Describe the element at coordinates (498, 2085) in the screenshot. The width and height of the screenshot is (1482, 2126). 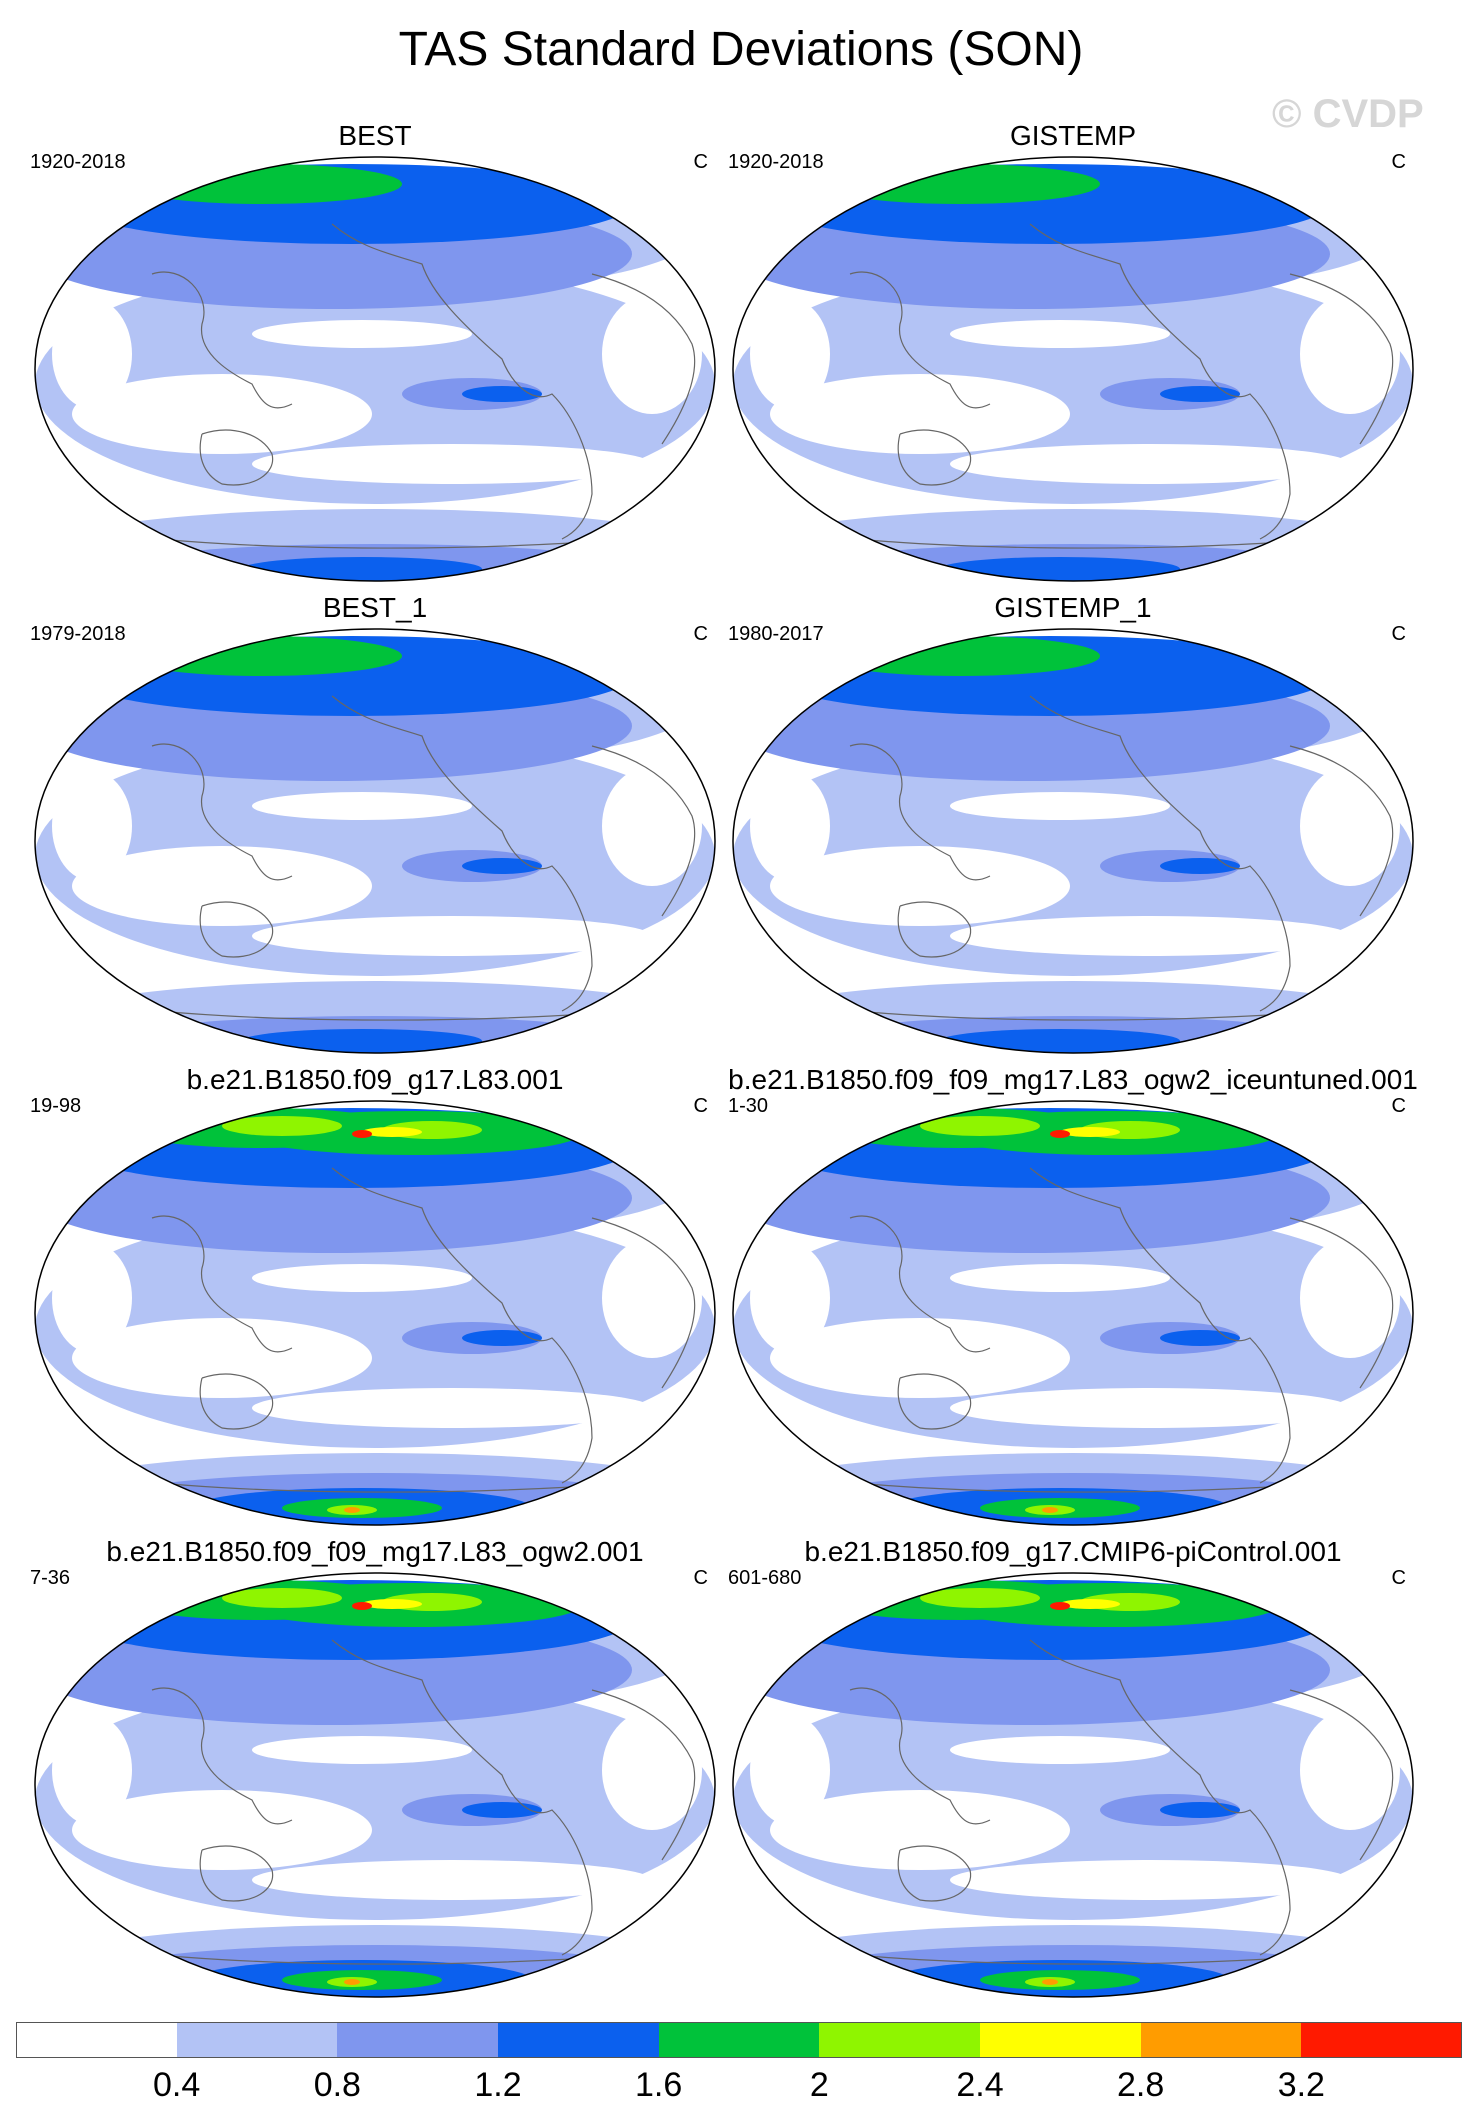
I see `colorbar-label: 1.2` at that location.